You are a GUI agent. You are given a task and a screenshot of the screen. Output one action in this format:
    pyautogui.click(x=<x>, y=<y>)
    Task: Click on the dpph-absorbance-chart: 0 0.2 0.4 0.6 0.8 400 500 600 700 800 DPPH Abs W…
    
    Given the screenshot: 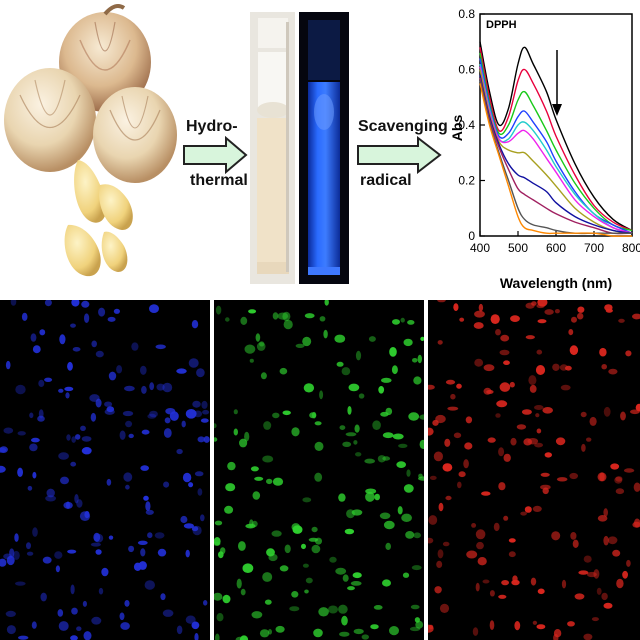 What is the action you would take?
    pyautogui.click(x=544, y=149)
    